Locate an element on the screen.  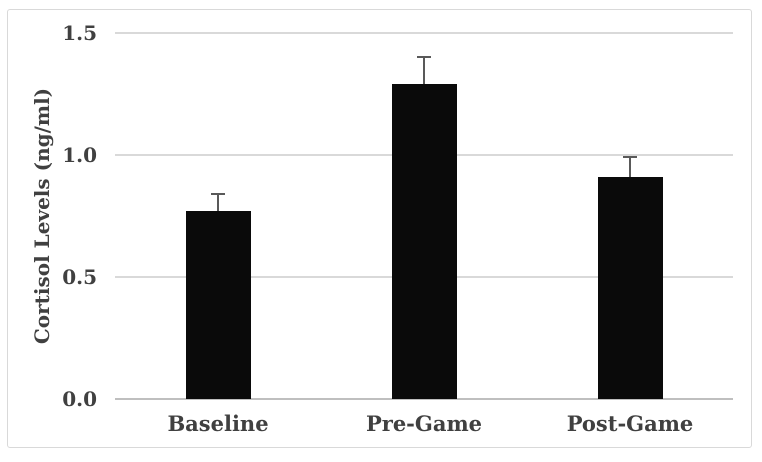
y-tick-label: 0.0 is located at coordinates (79, 399).